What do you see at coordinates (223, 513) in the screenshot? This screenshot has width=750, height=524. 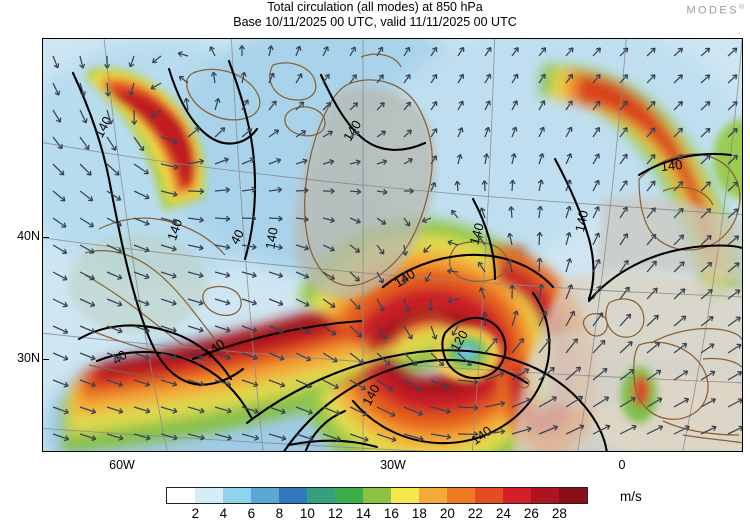 I see `colorbar-tick: 4` at bounding box center [223, 513].